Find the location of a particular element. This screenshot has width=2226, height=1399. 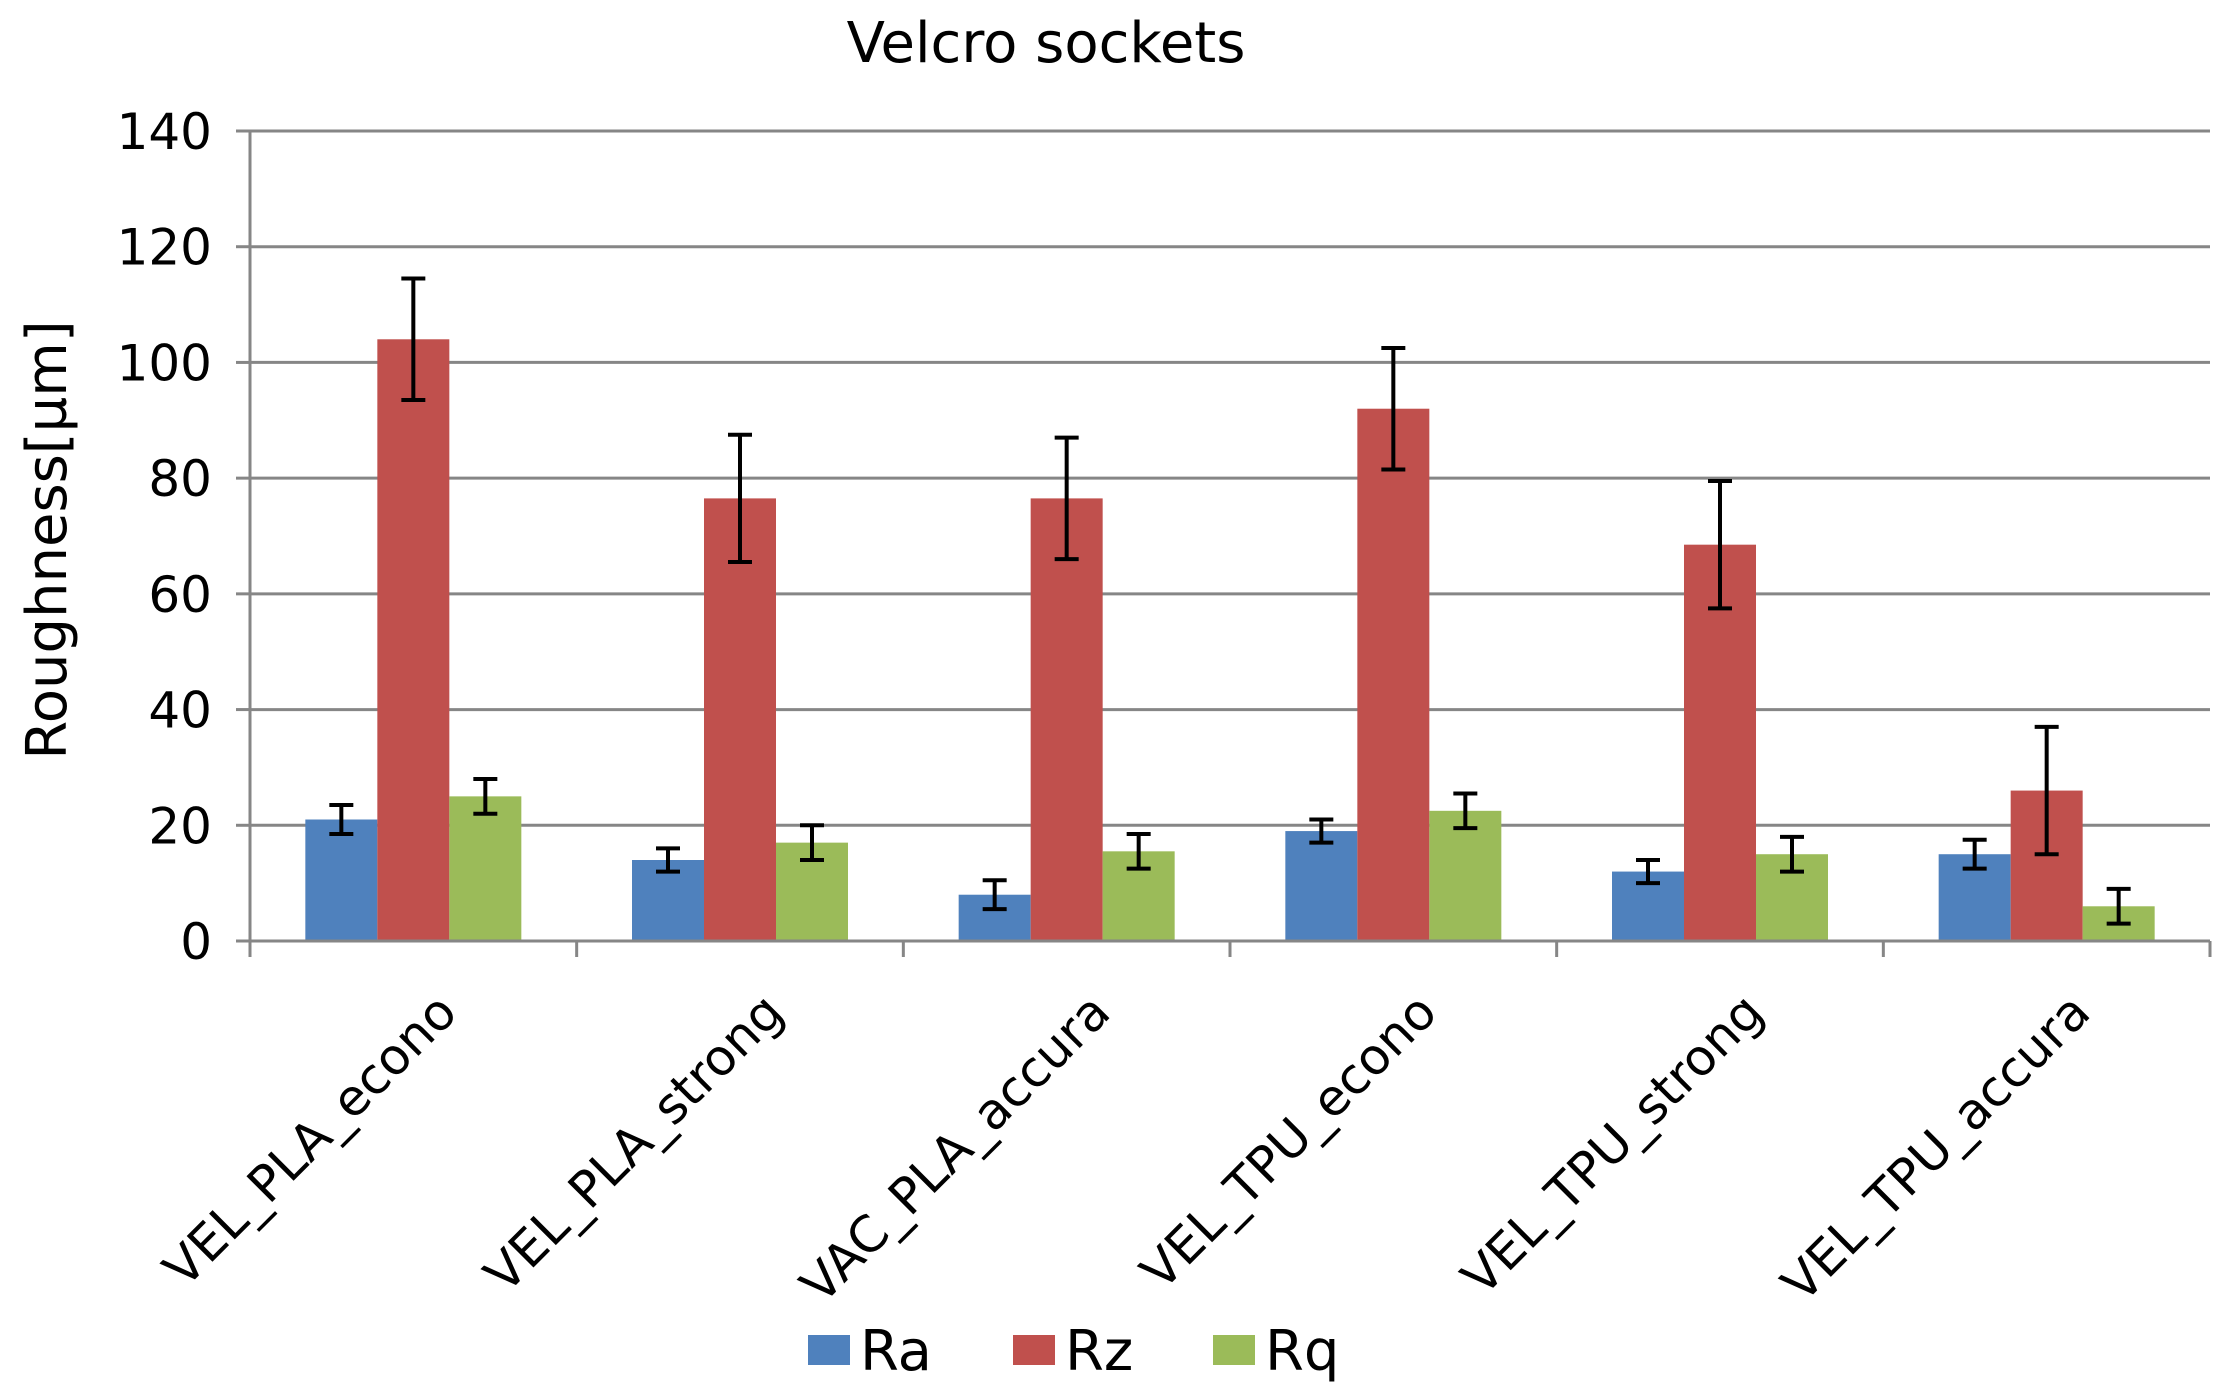

x-tick-label: VEL_TPU_econo is located at coordinates (1289, 1141).